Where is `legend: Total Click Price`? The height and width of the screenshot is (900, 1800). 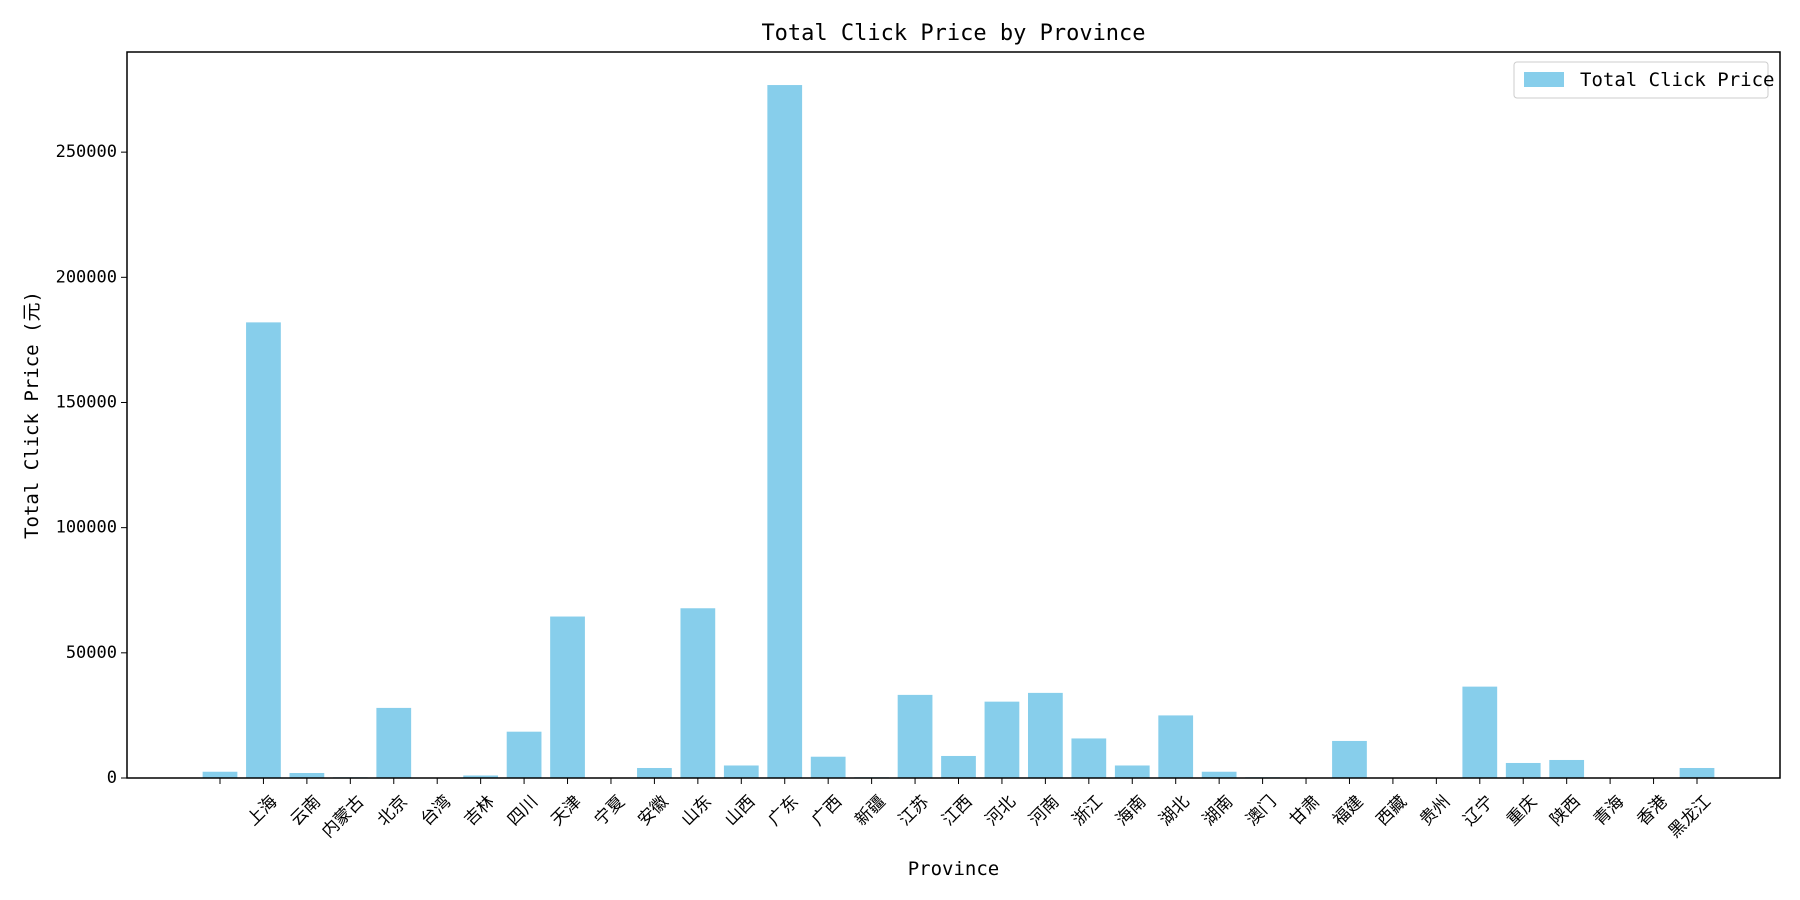 legend: Total Click Price is located at coordinates (1643, 80).